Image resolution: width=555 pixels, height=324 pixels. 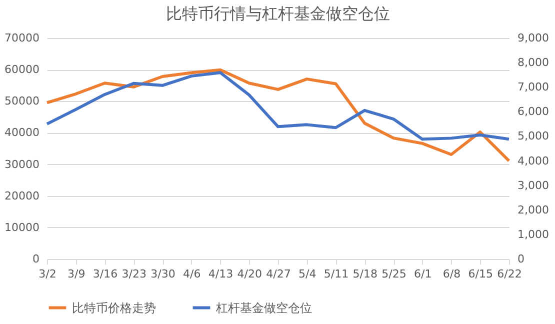 I want to click on y-tick-label: 10000, so click(x=22, y=227).